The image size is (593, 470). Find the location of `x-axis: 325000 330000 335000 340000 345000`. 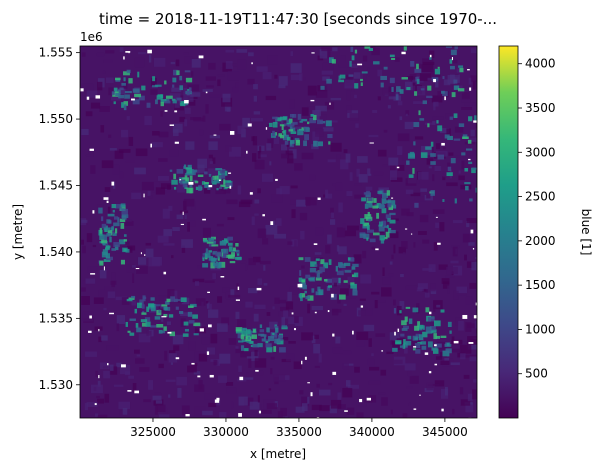

x-axis: 325000 330000 335000 340000 345000 is located at coordinates (299, 428).